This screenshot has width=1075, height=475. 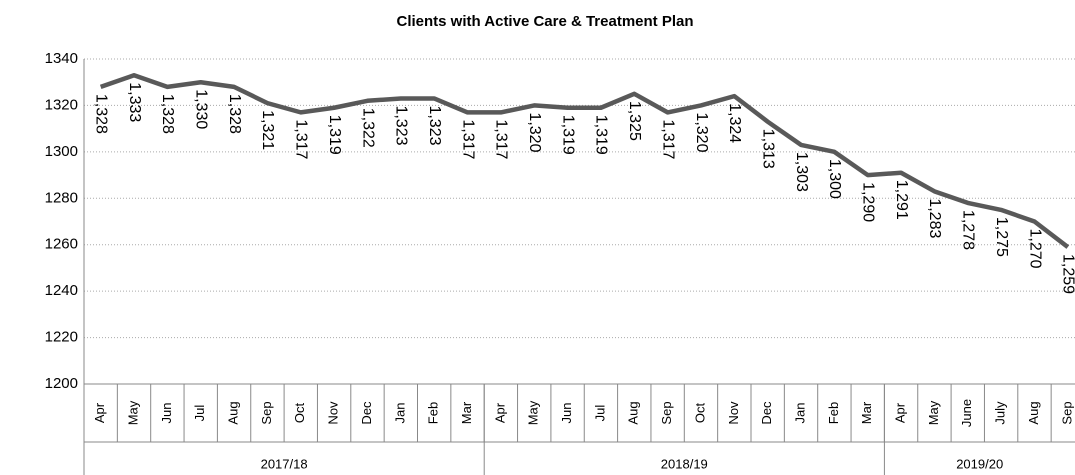 What do you see at coordinates (684, 463) in the screenshot?
I see `group-label: 2018/19` at bounding box center [684, 463].